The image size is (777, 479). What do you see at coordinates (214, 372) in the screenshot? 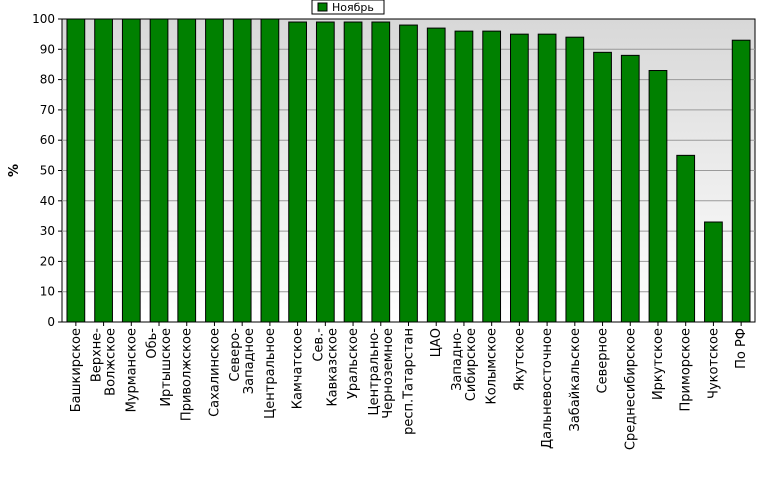
I see `category-label: Сахалинское` at bounding box center [214, 372].